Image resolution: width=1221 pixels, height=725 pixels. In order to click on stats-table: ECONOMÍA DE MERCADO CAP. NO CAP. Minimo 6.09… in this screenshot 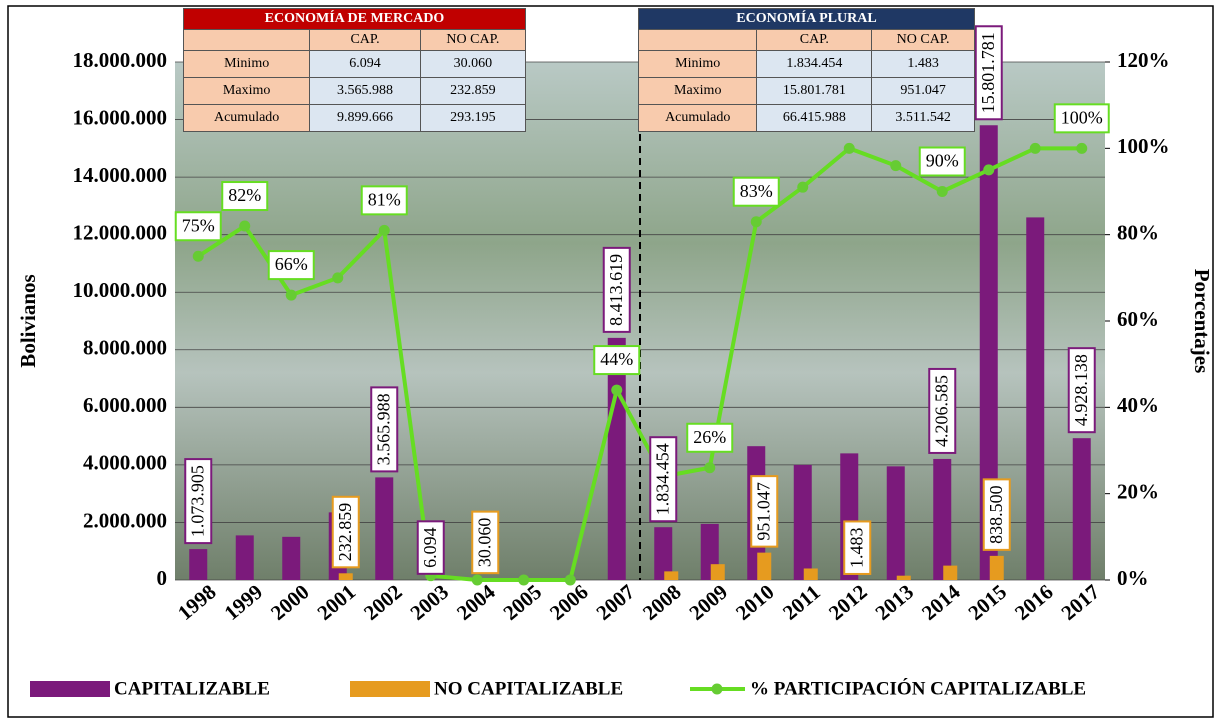, I will do `click(354, 70)`.